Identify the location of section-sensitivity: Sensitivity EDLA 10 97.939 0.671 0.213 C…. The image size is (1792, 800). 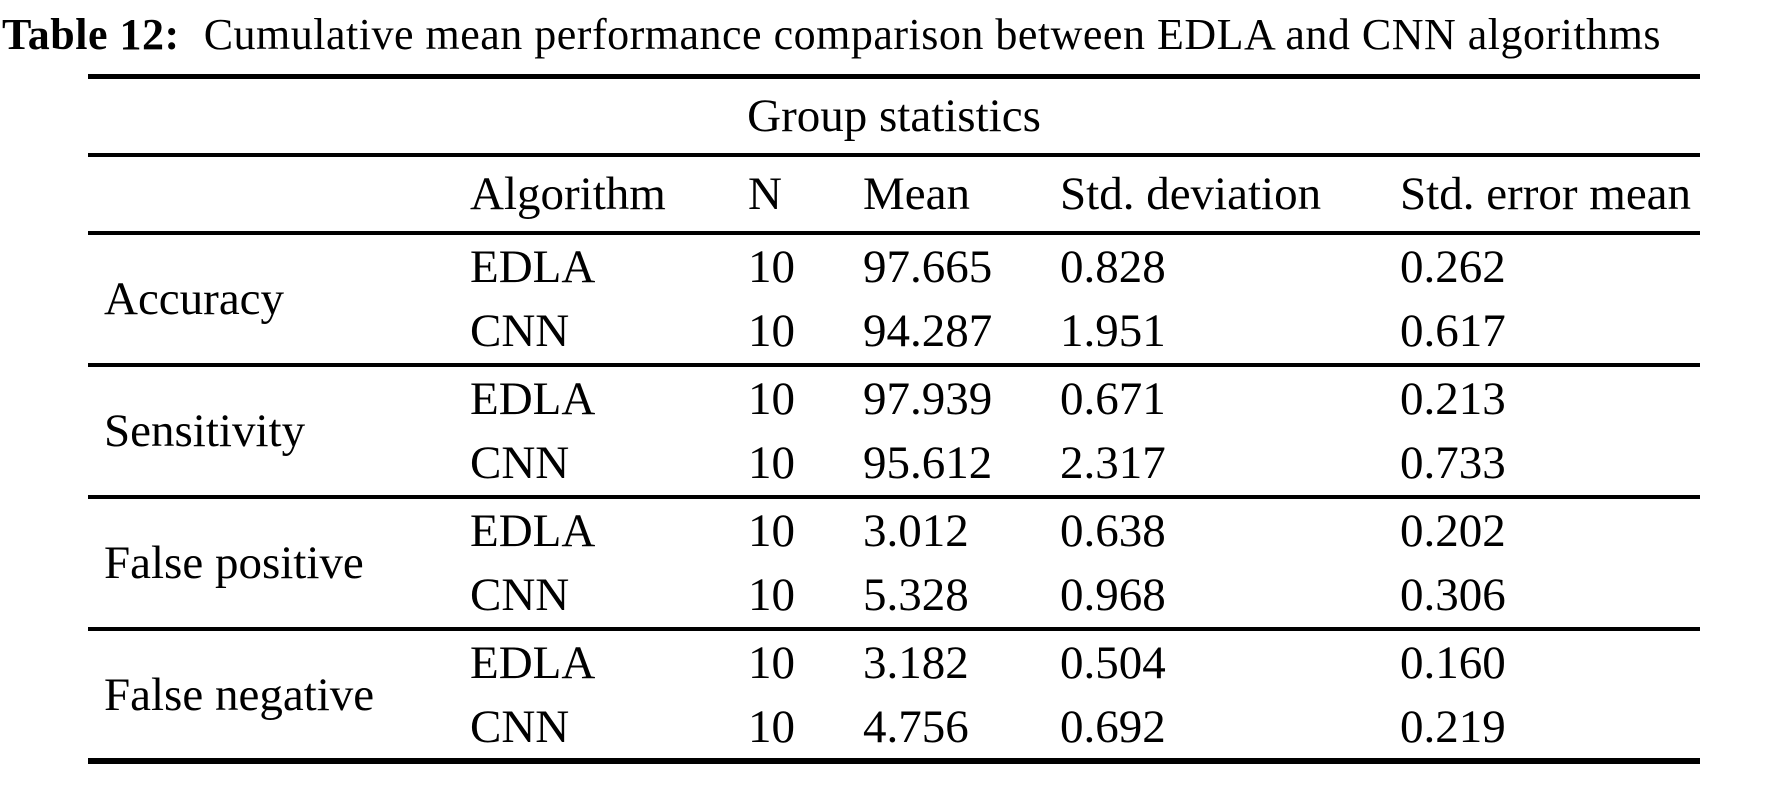
(894, 431).